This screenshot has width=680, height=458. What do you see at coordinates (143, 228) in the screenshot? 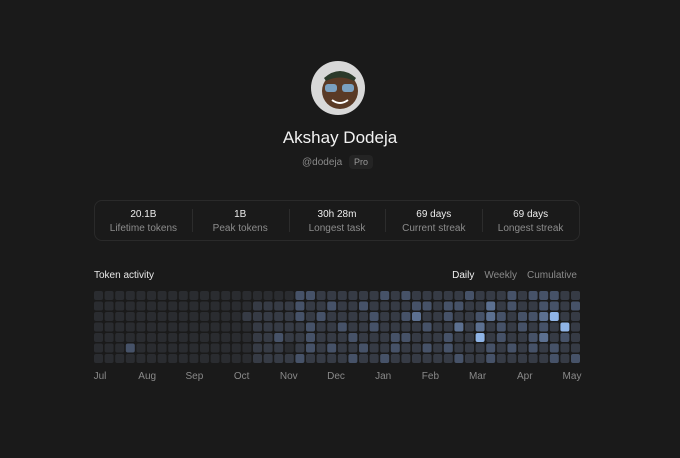
I see `stat-label: Lifetime tokens` at bounding box center [143, 228].